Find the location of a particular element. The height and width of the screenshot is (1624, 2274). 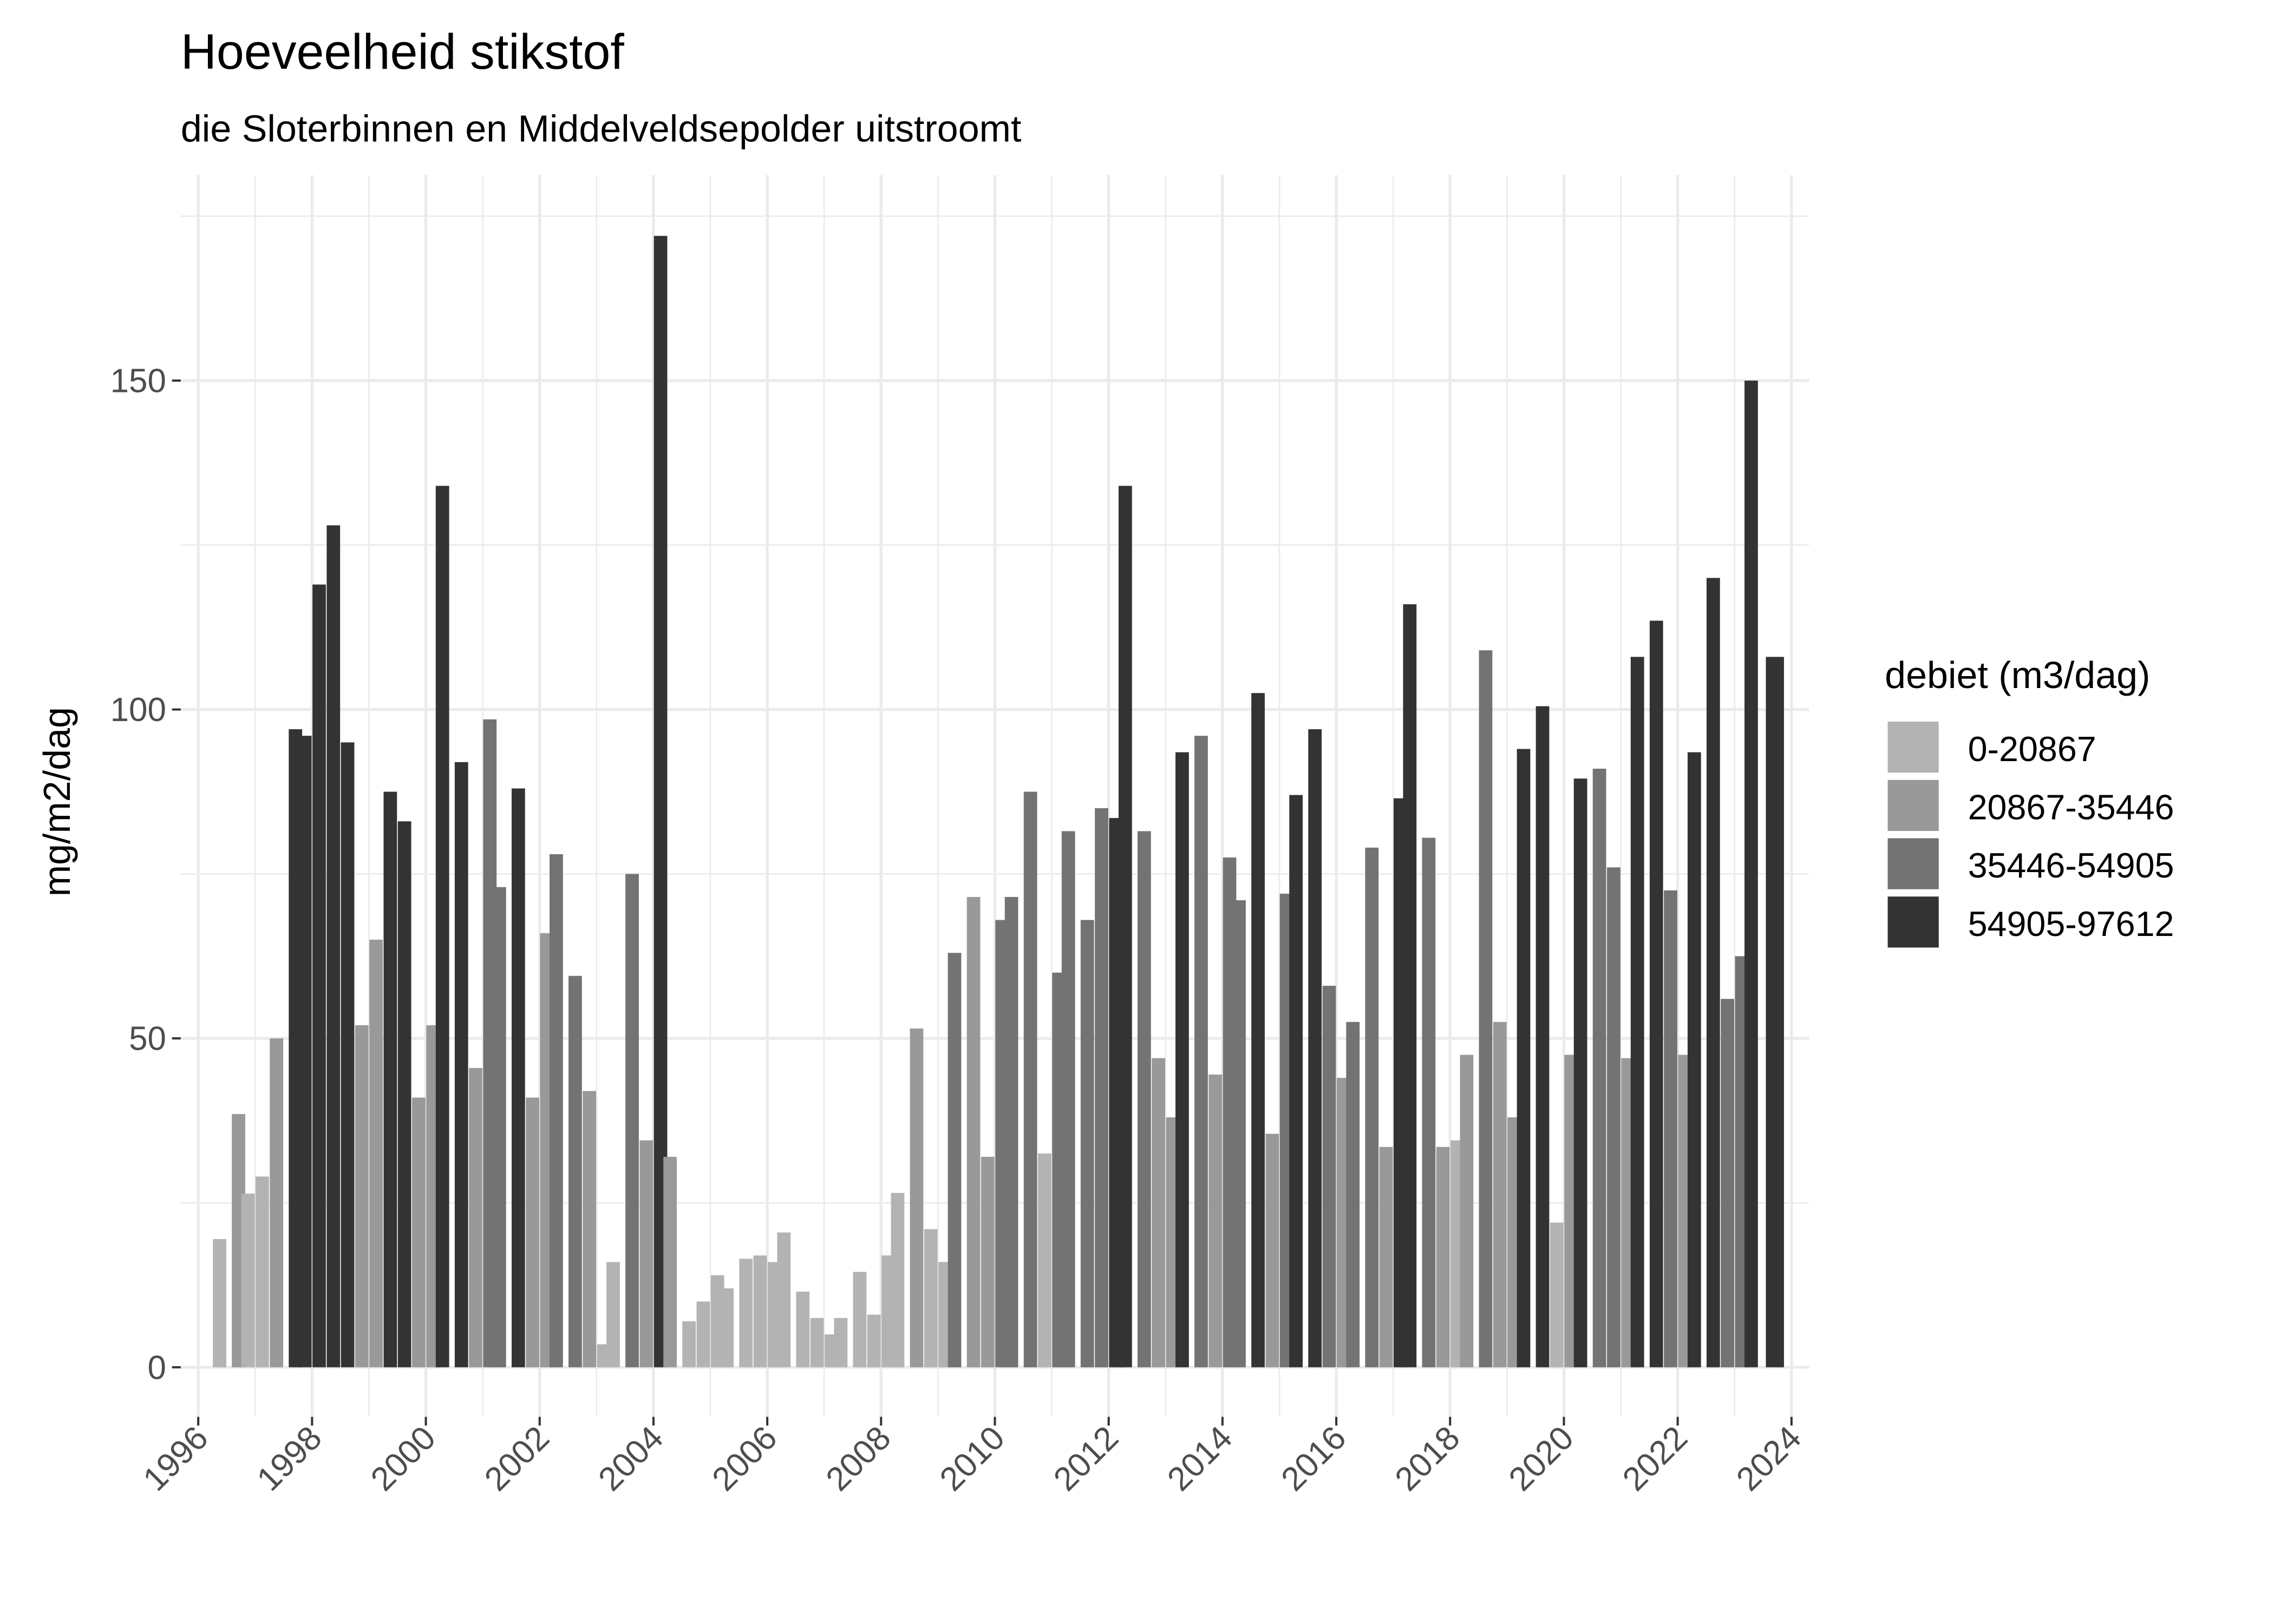

x-tick-label: 2000 is located at coordinates (403, 1458).